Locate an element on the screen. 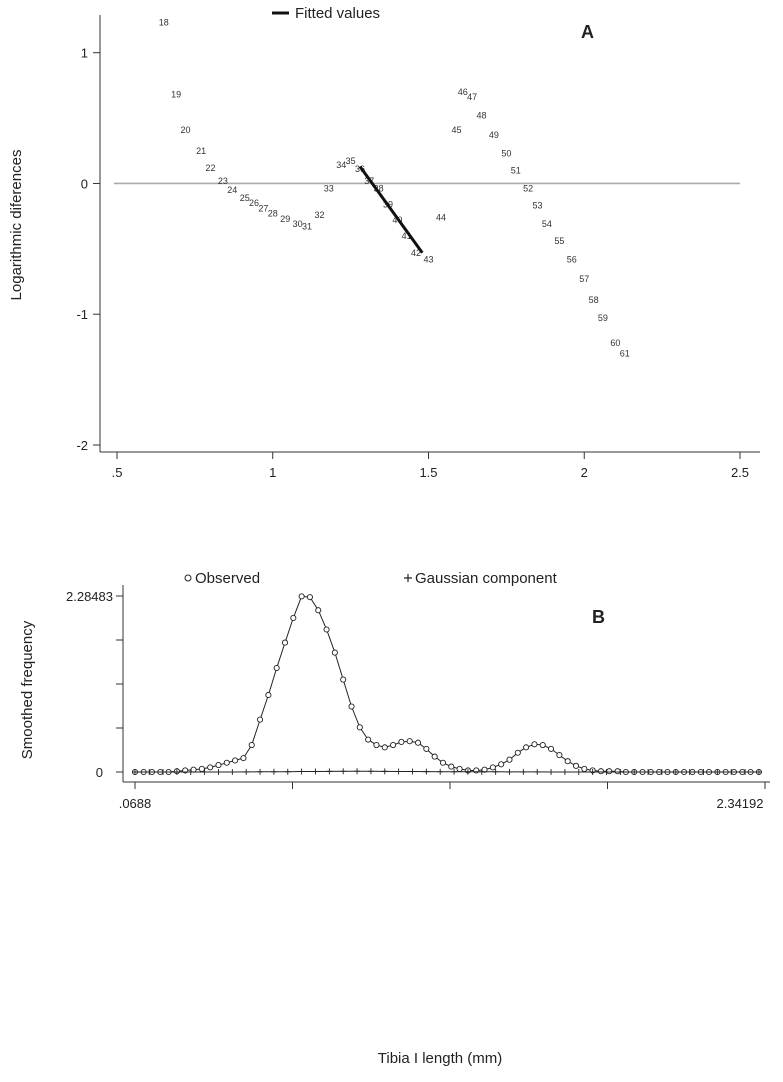  data-point-label: 25 is located at coordinates (245, 198).